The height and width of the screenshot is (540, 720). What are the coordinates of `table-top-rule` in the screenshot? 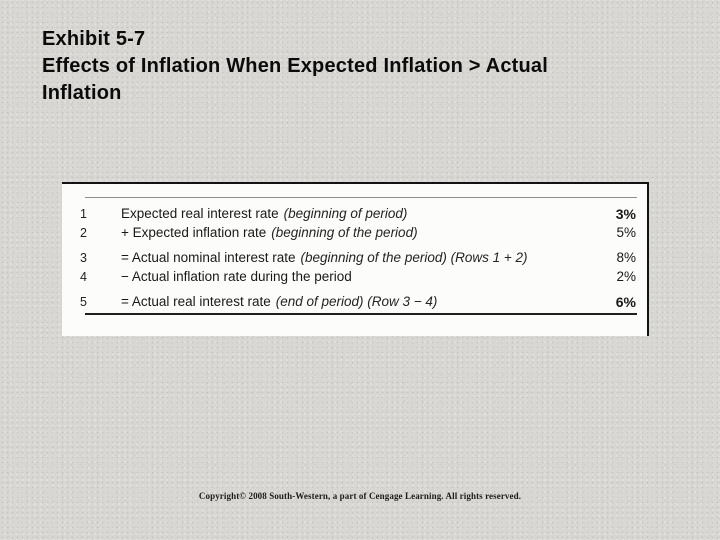 It's located at (361, 197).